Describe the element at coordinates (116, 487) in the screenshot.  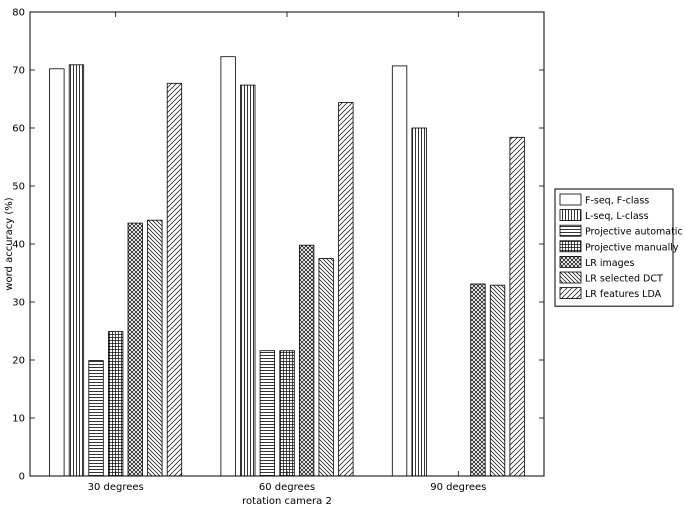
I see `x-tick-label: 30 degrees` at that location.